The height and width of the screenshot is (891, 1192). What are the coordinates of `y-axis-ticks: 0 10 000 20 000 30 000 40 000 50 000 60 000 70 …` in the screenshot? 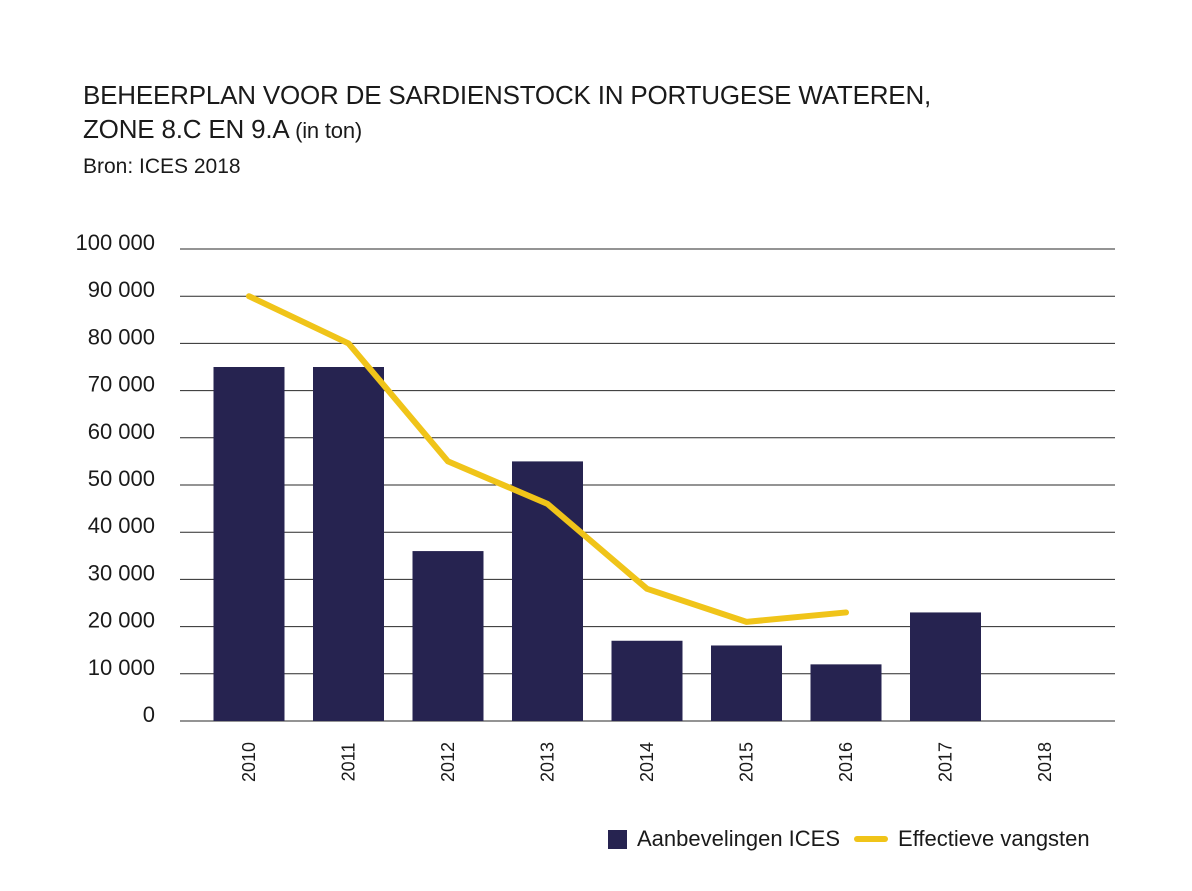 It's located at (115, 478).